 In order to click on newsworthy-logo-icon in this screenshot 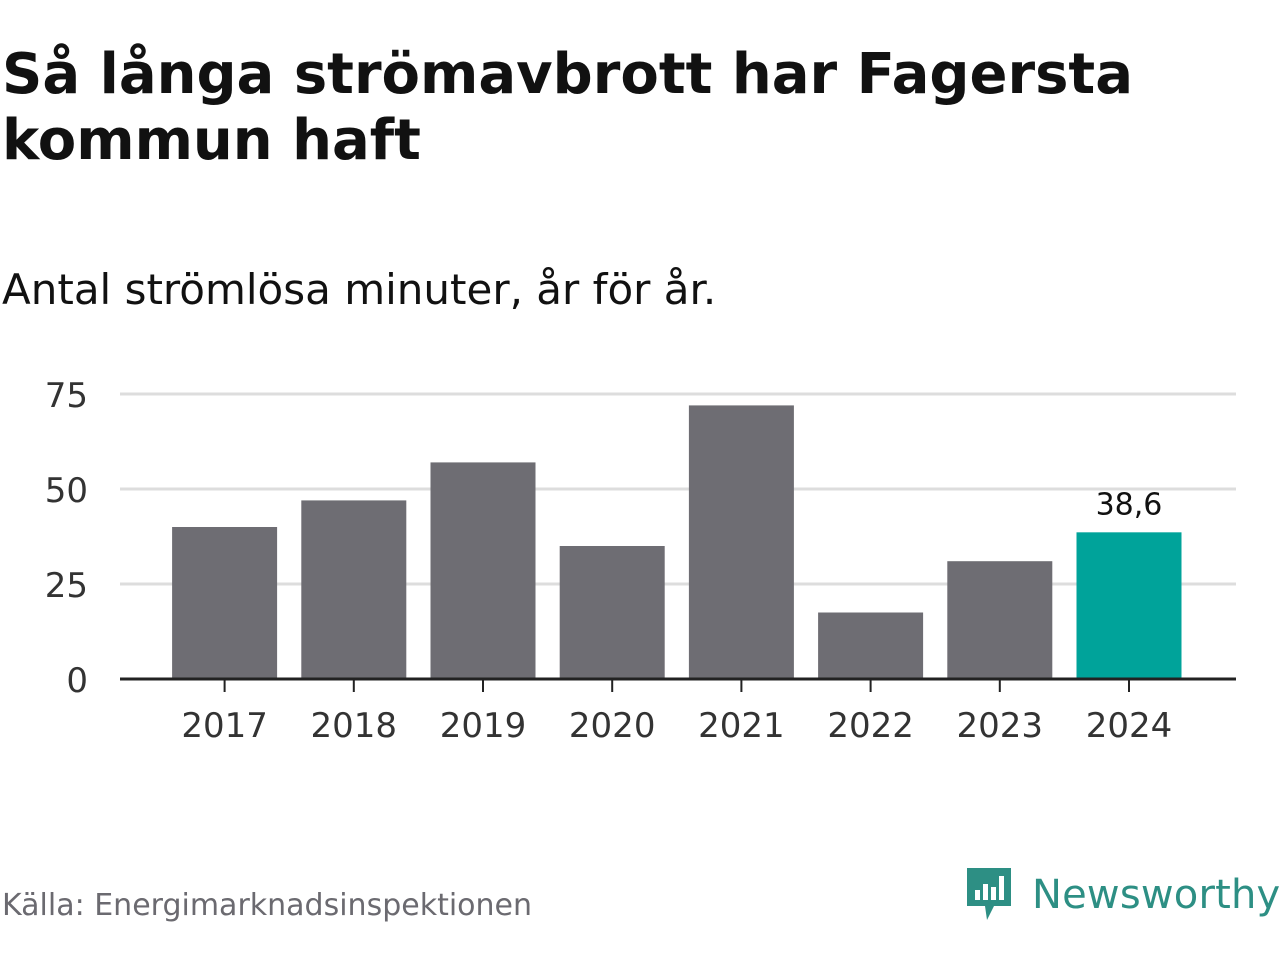, I will do `click(989, 894)`.